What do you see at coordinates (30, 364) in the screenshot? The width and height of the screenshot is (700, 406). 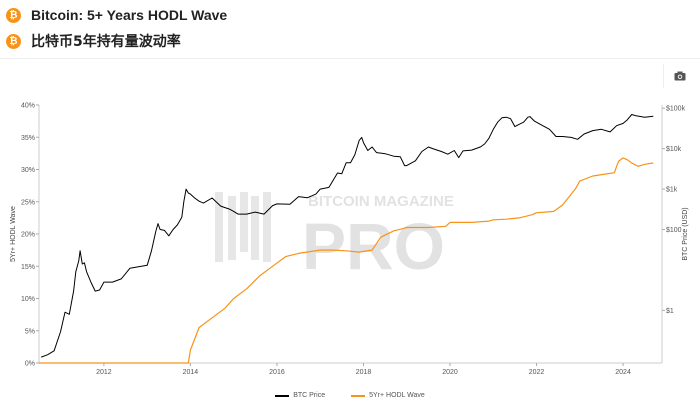 I see `y-tick-label: 0%` at bounding box center [30, 364].